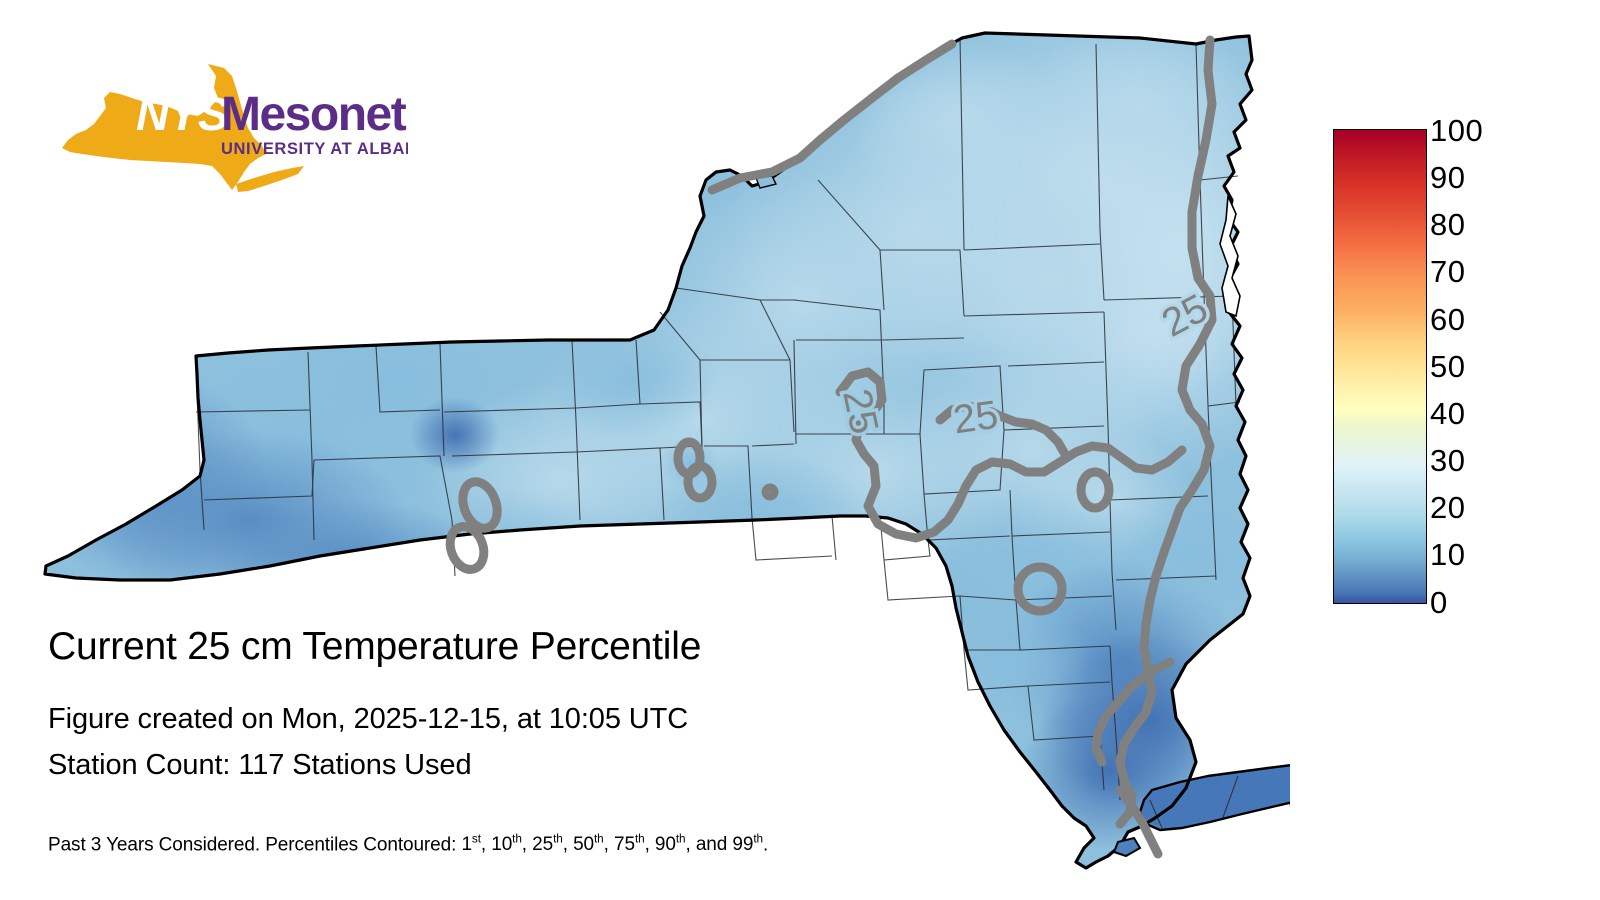 This screenshot has width=1600, height=900. What do you see at coordinates (1448, 554) in the screenshot?
I see `colorbar-tick-10: 10` at bounding box center [1448, 554].